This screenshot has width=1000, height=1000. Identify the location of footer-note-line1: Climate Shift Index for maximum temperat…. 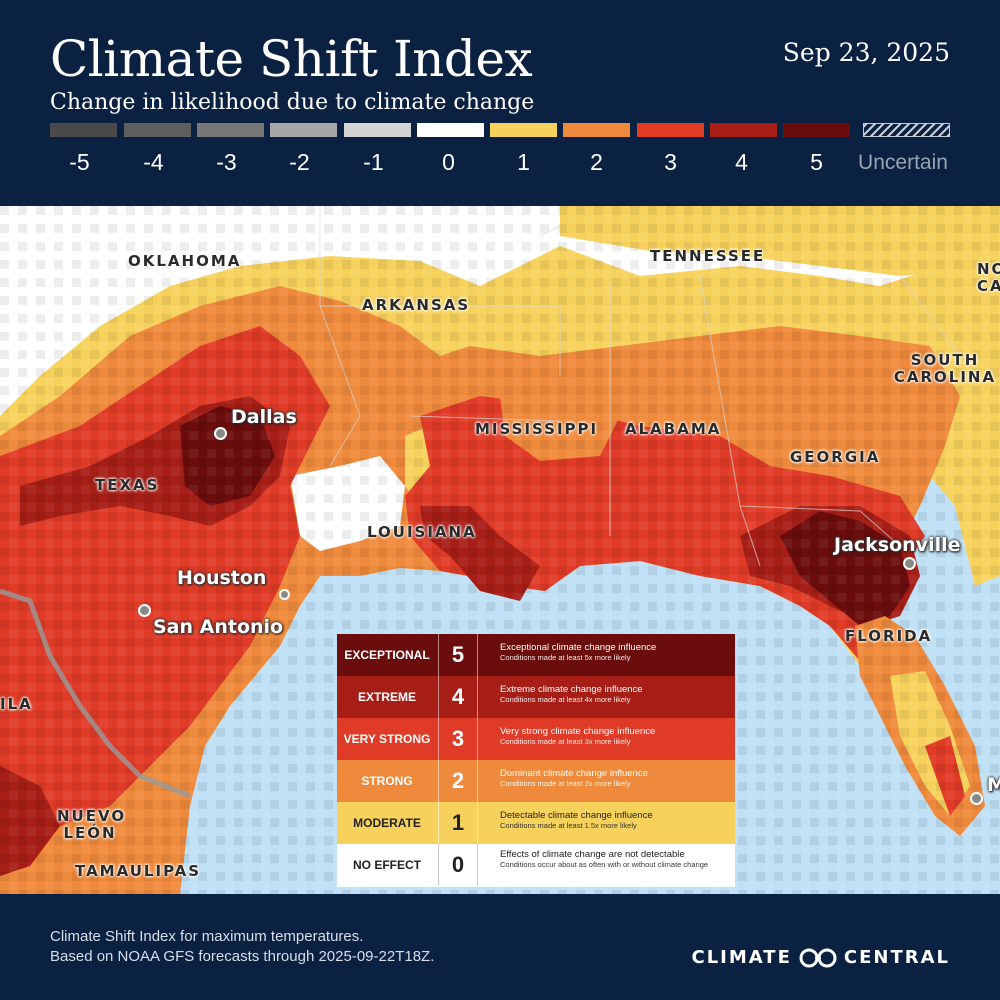
(207, 936).